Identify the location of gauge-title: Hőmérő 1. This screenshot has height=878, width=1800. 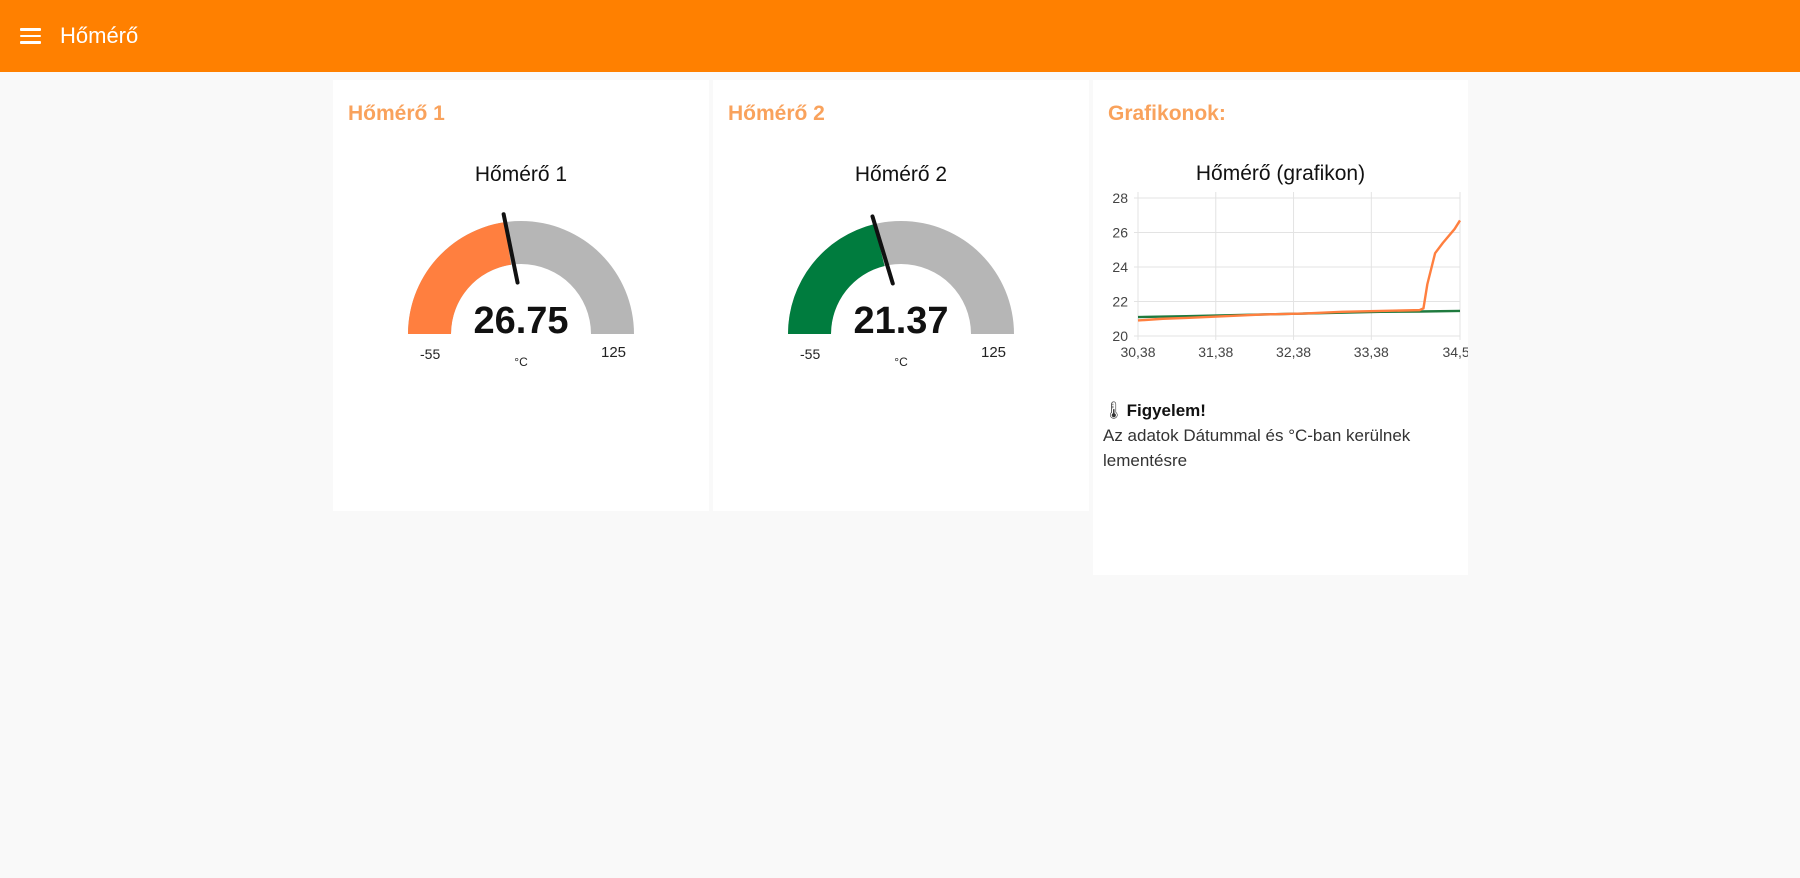
(521, 174).